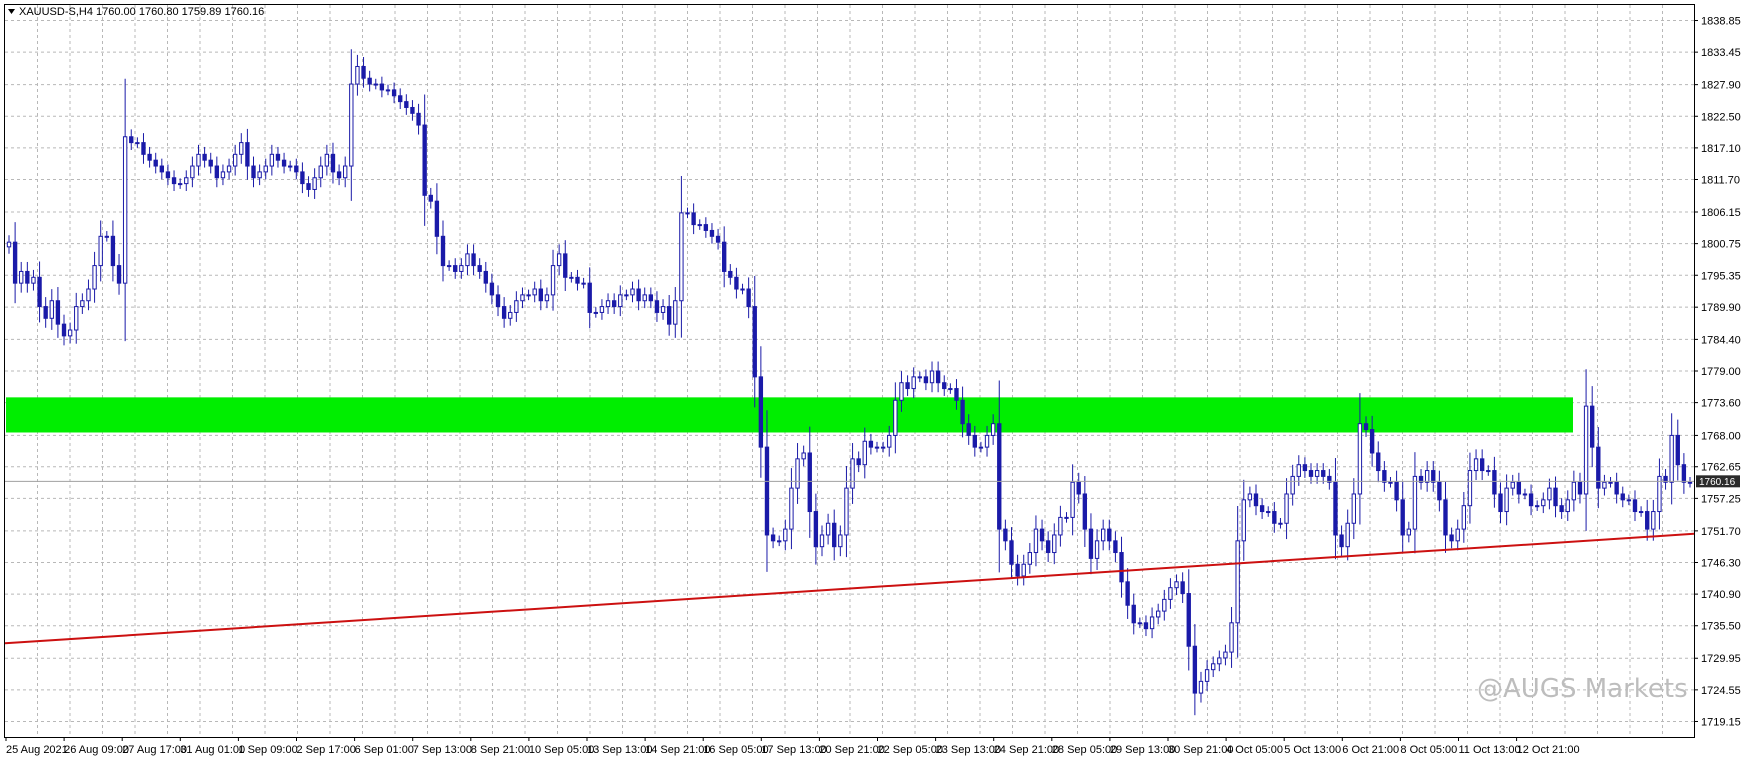 The image size is (1742, 762). I want to click on y-tick-label: 1795.35, so click(1721, 276).